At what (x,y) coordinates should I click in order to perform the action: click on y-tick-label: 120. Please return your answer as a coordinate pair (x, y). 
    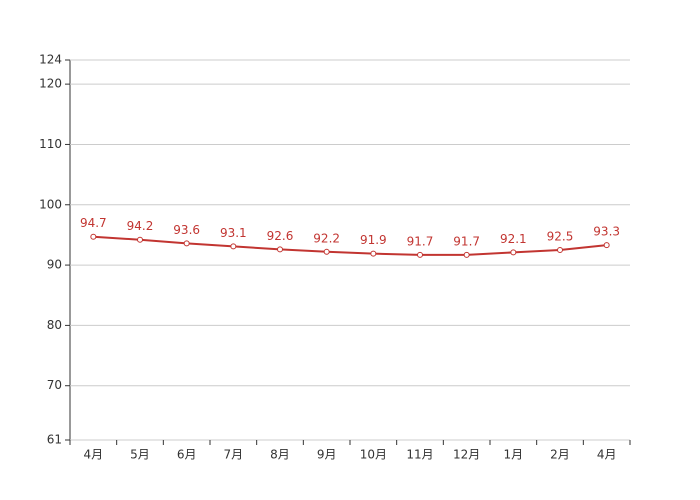
    Looking at the image, I should click on (50, 84).